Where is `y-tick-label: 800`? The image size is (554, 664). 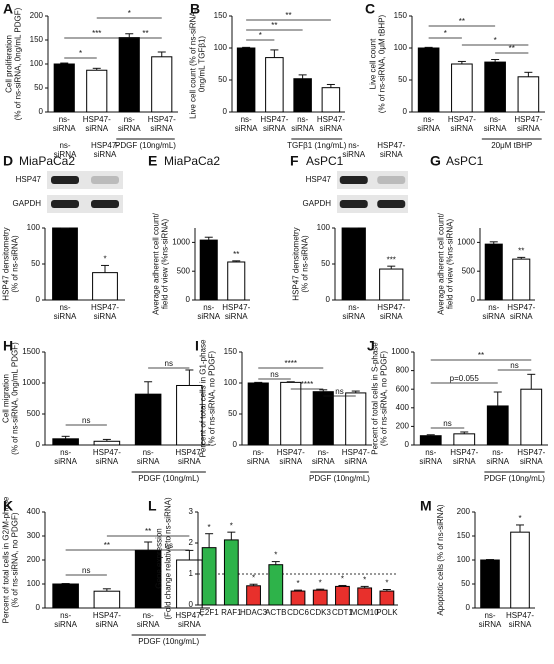 y-tick-label: 800 is located at coordinates (403, 370).